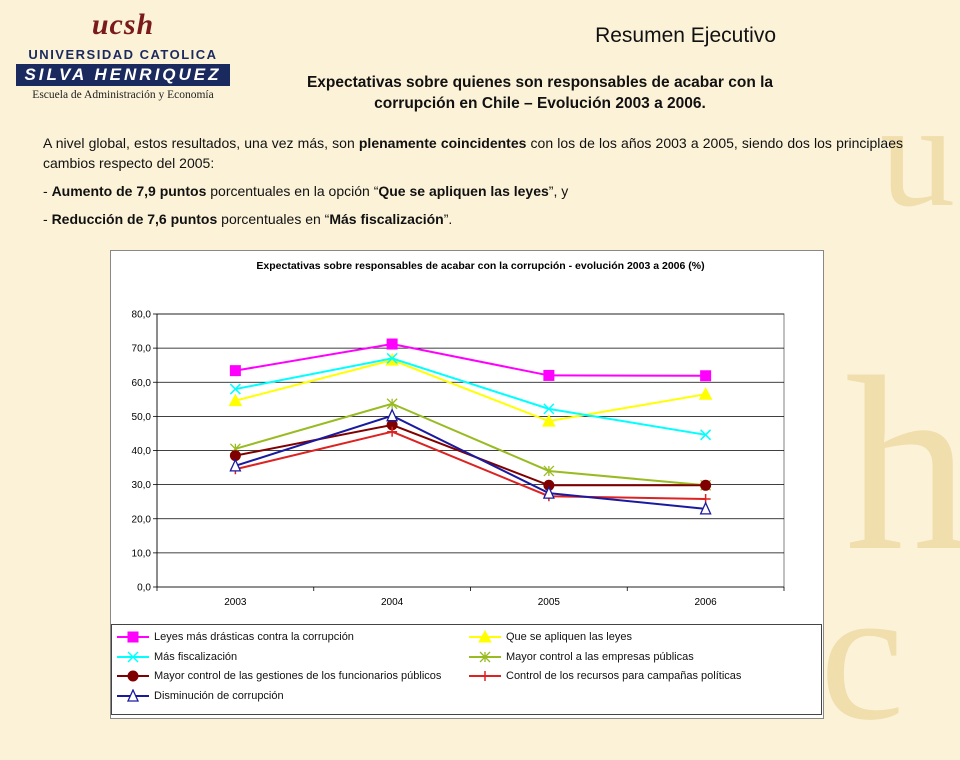 The width and height of the screenshot is (960, 760). I want to click on watermark-h: h, so click(902, 464).